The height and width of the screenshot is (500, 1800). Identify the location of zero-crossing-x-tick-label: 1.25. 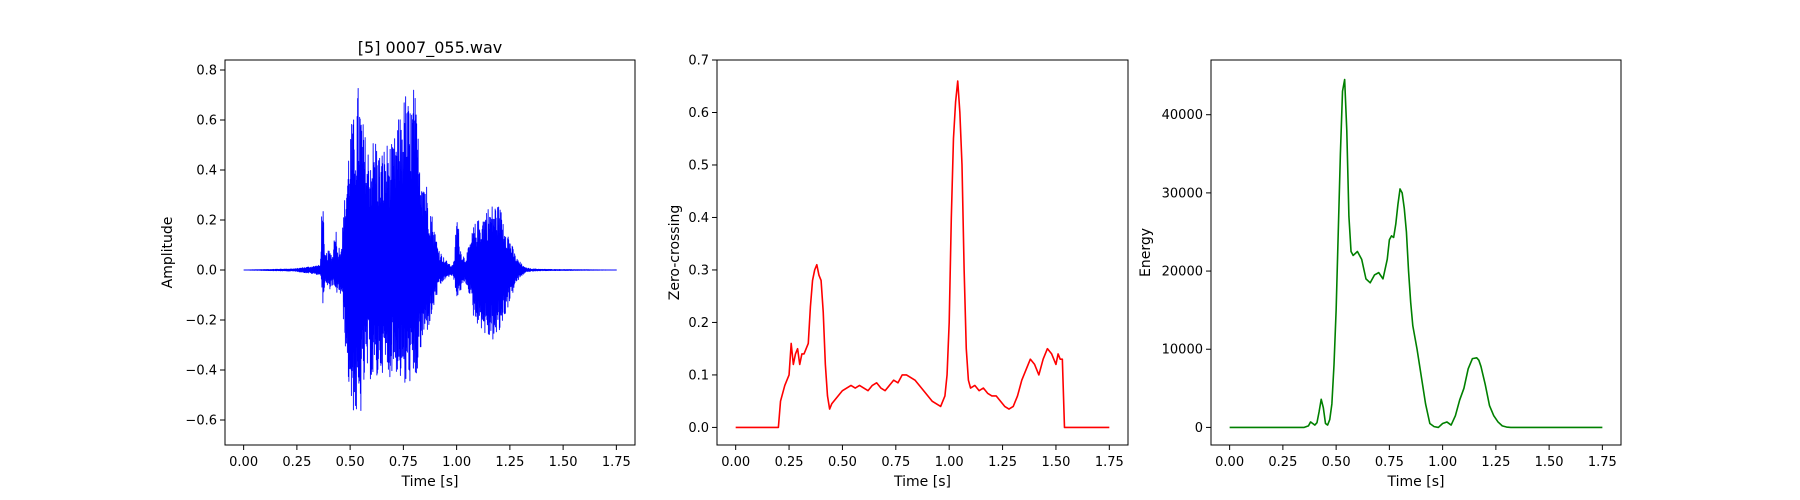
(1002, 462).